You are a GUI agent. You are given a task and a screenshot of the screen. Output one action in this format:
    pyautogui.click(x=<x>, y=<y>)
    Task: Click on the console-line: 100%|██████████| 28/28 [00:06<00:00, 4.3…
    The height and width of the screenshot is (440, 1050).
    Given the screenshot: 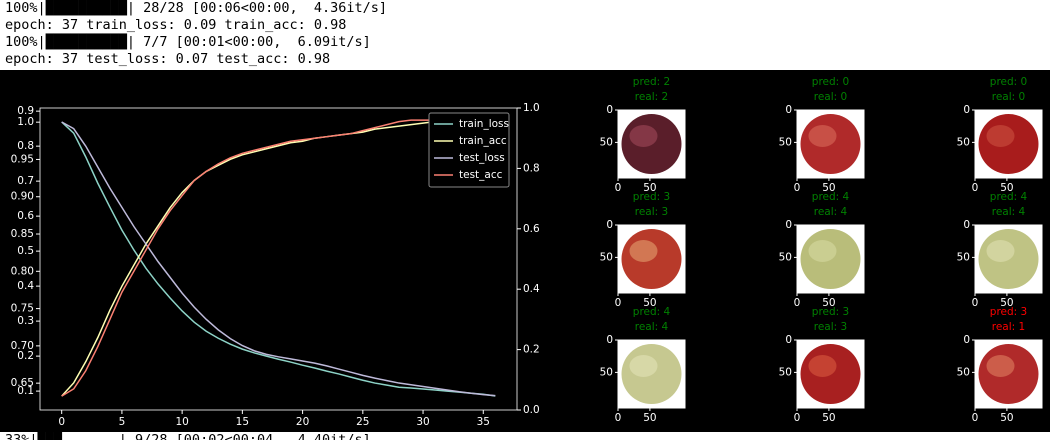 What is the action you would take?
    pyautogui.click(x=196, y=8)
    